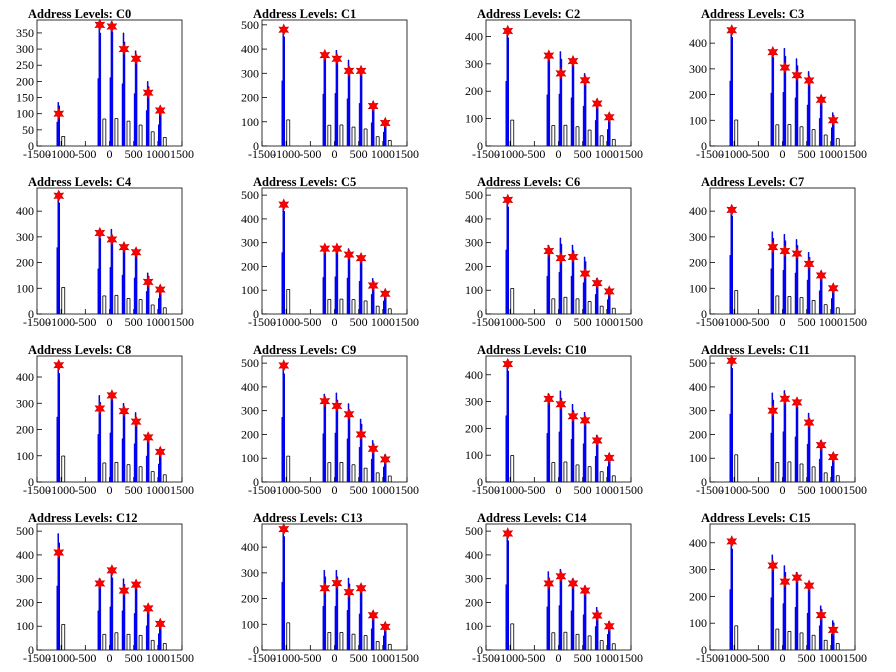  What do you see at coordinates (532, 350) in the screenshot?
I see `panel-title: Address Levels: C10` at bounding box center [532, 350].